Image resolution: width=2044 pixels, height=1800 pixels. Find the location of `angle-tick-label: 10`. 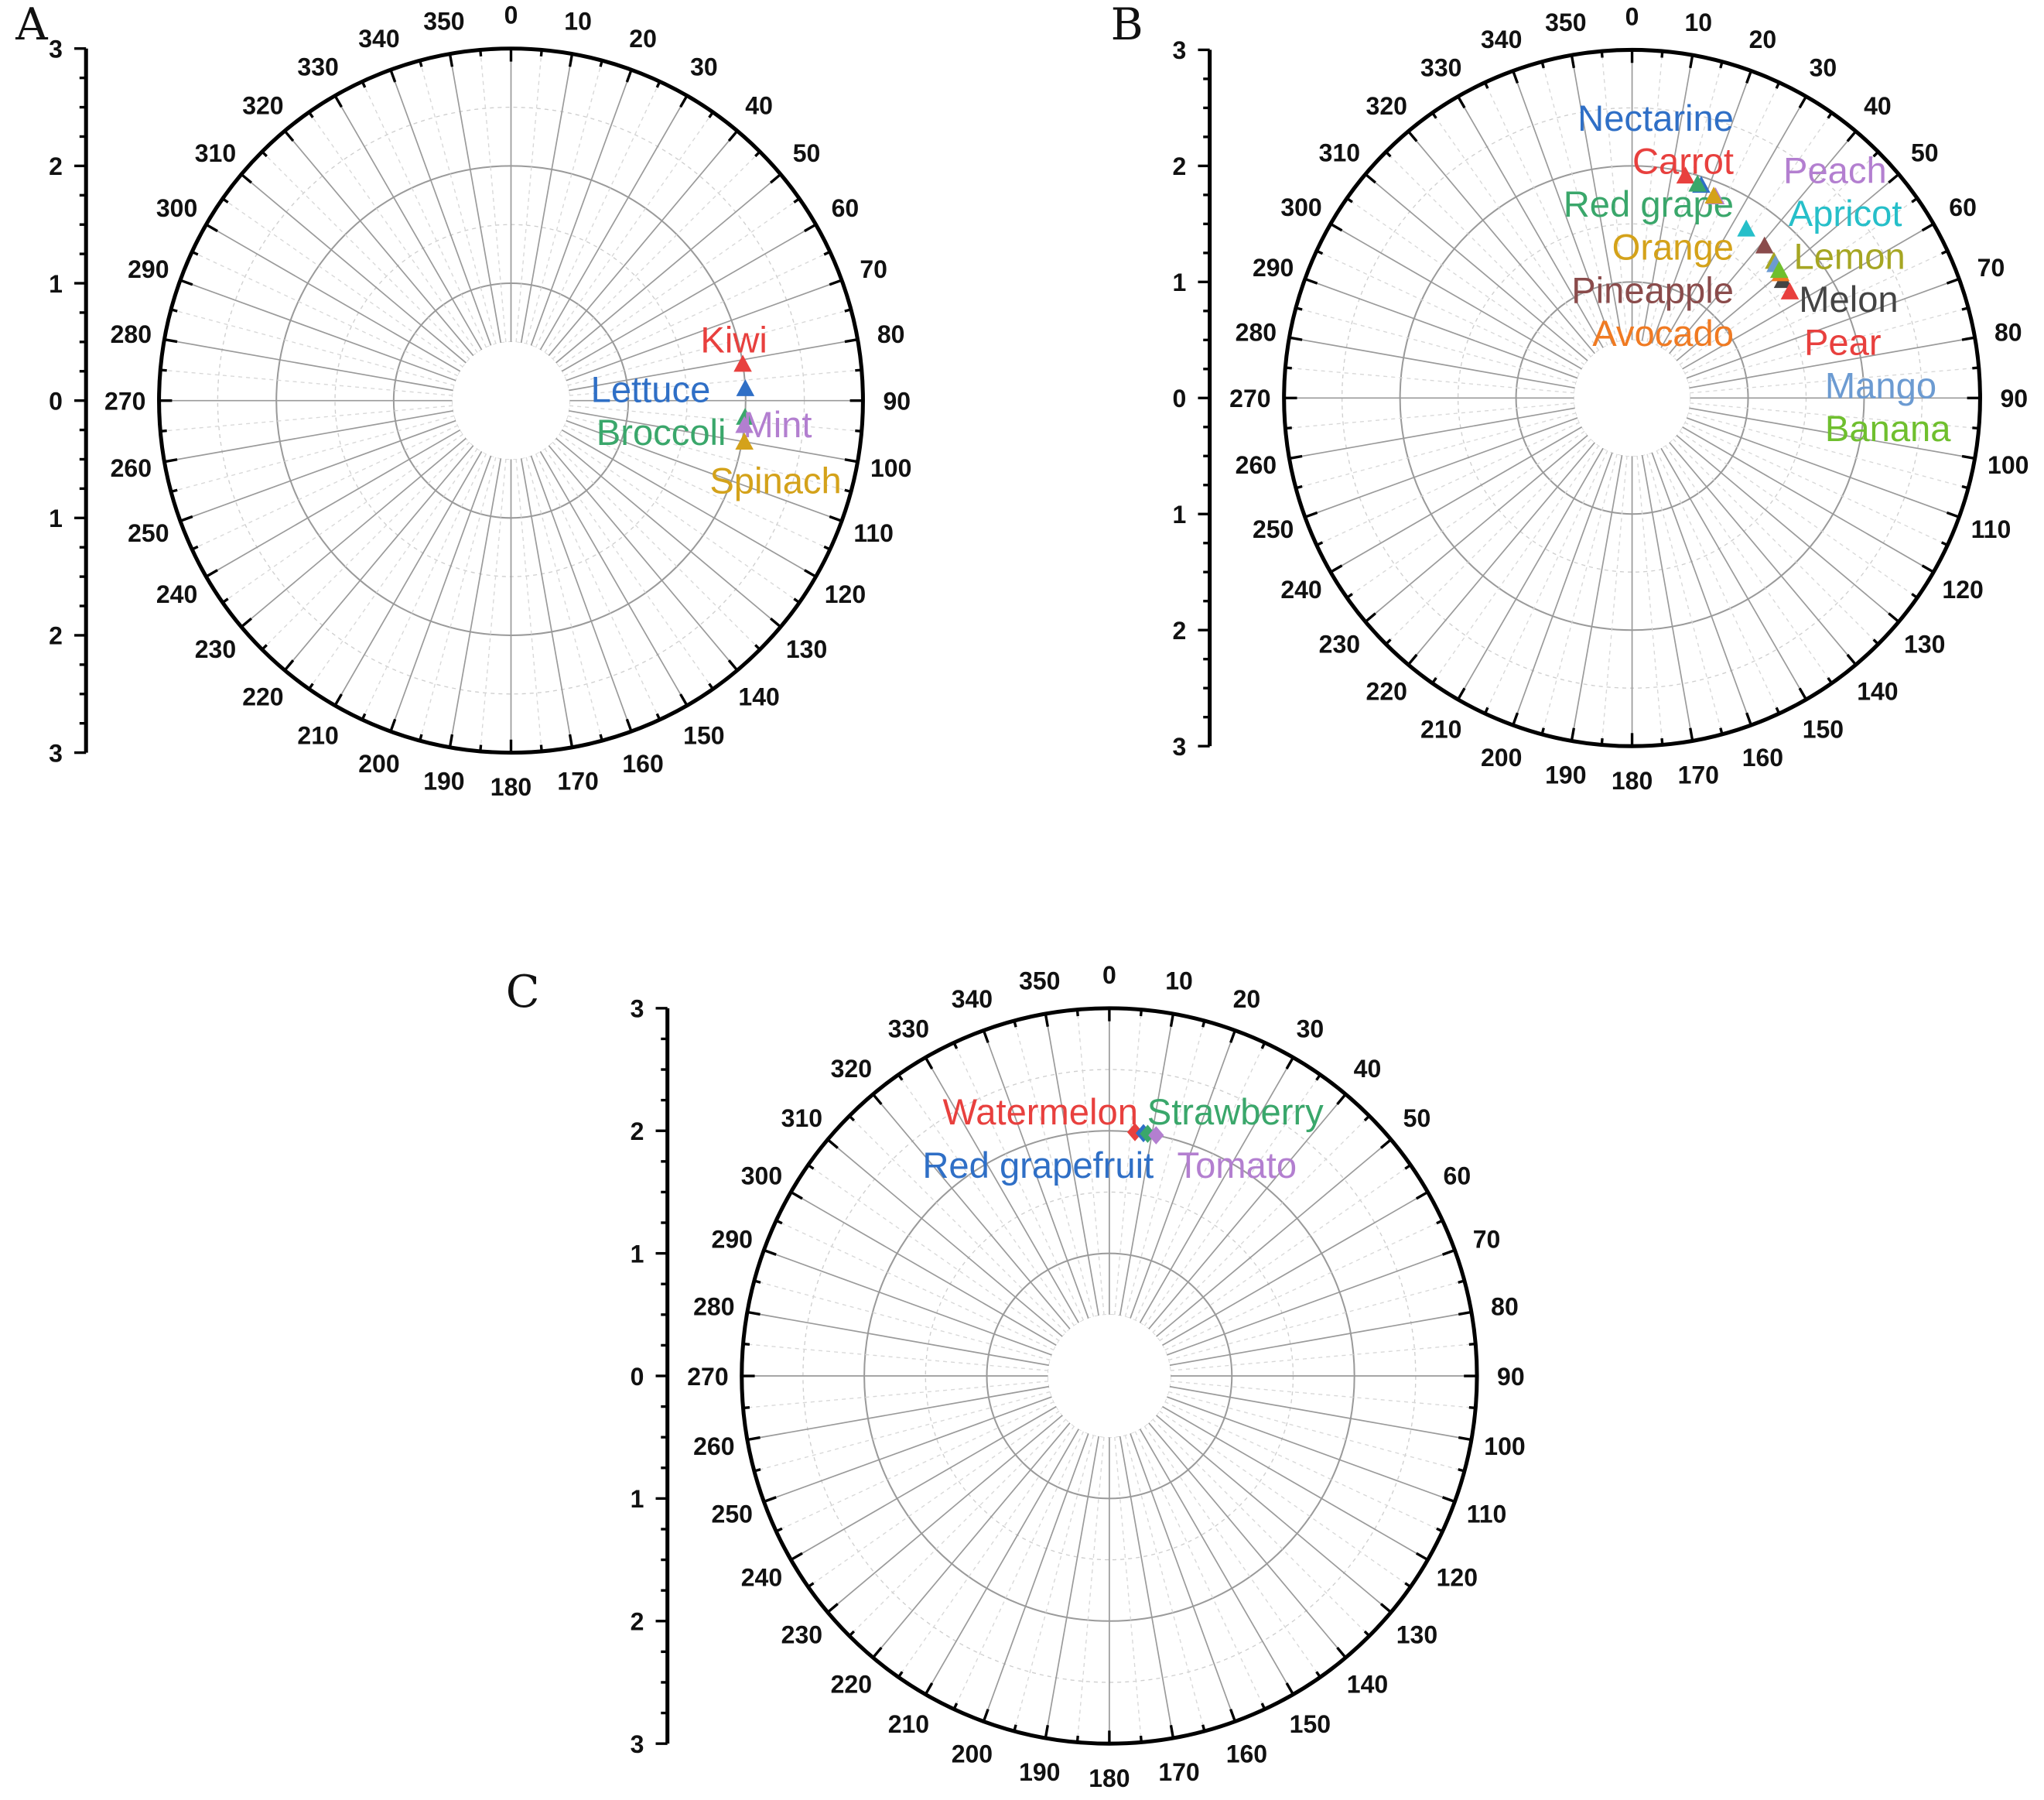

angle-tick-label: 10 is located at coordinates (578, 21).